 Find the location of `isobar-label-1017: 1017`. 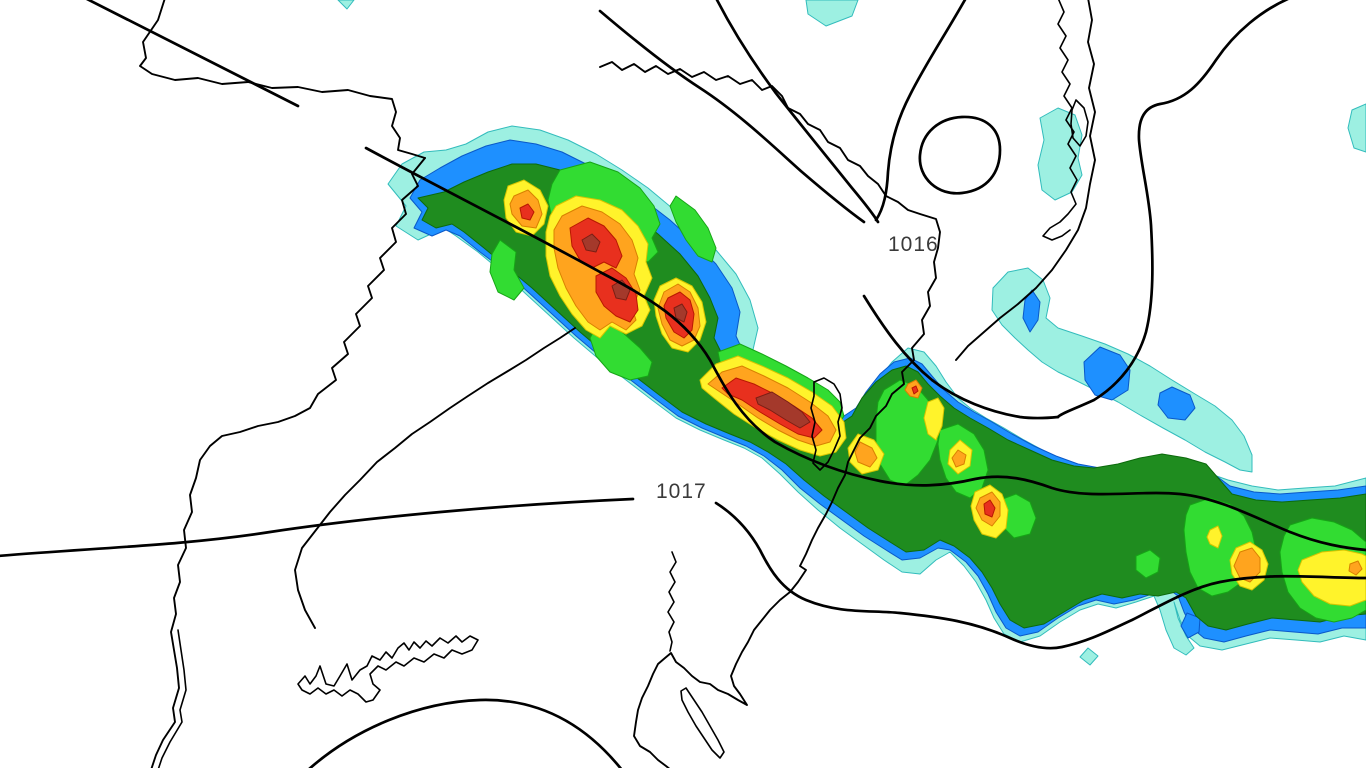

isobar-label-1017: 1017 is located at coordinates (681, 491).